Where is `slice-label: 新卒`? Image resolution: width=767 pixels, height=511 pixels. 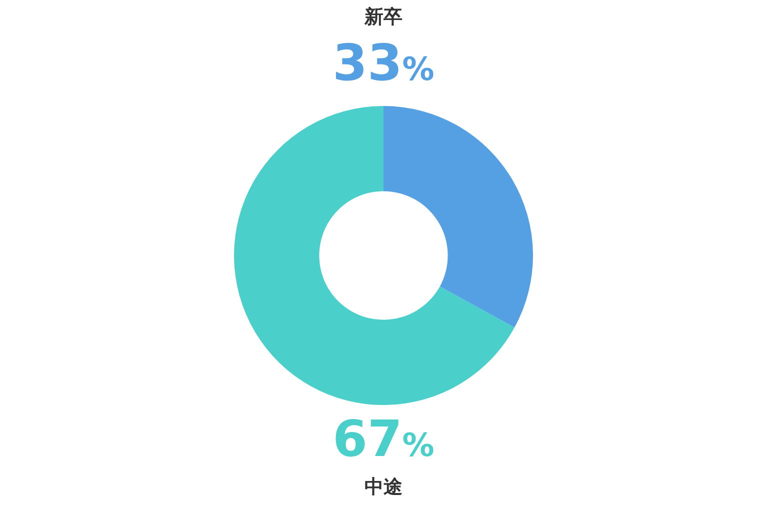
slice-label: 新卒 is located at coordinates (383, 17).